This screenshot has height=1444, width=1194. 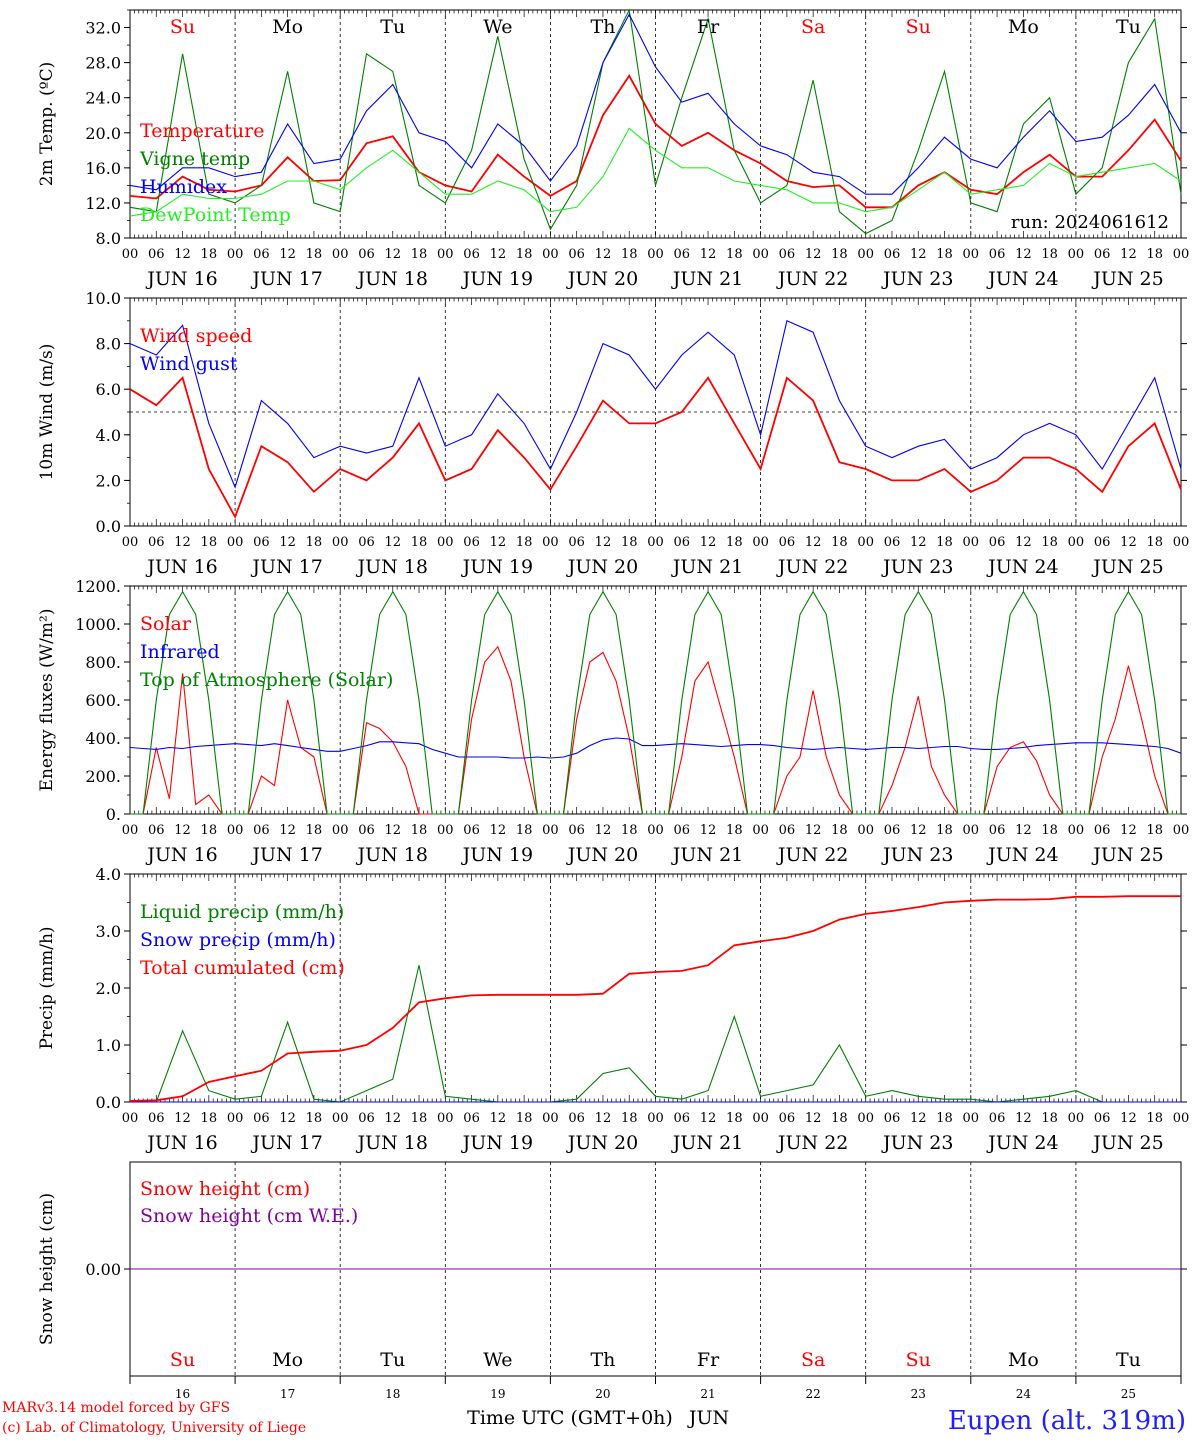 I want to click on legend-entry: Humidex, so click(x=183, y=187).